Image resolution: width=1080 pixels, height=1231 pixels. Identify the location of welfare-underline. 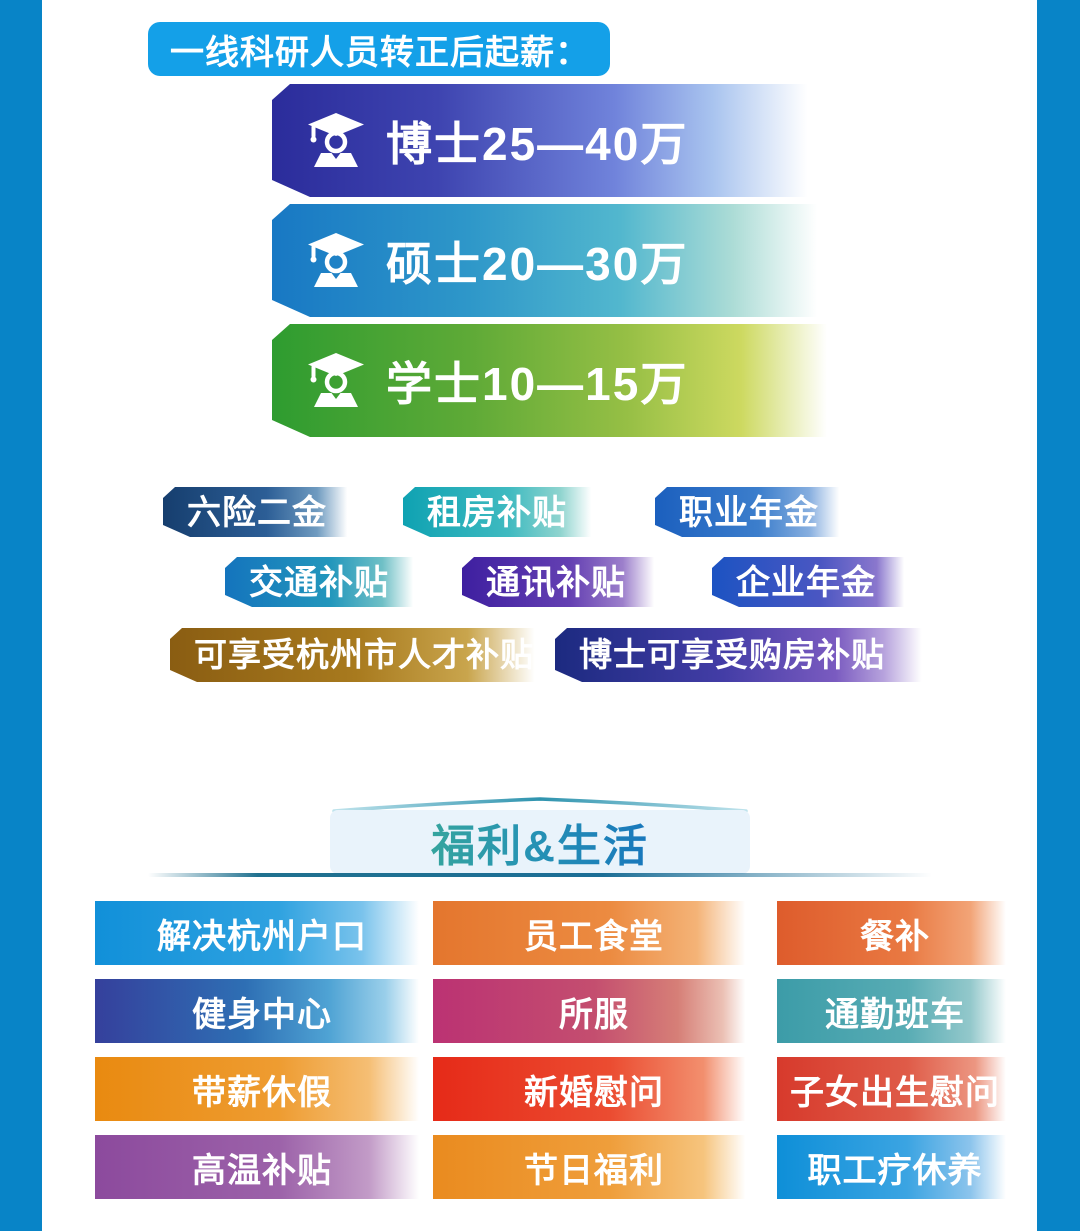
(540, 875).